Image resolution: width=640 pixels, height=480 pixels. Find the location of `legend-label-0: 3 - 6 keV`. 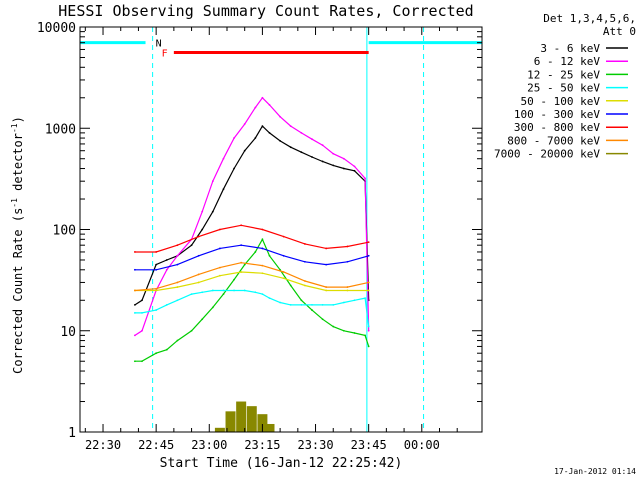

legend-label-0: 3 - 6 keV is located at coordinates (570, 48).